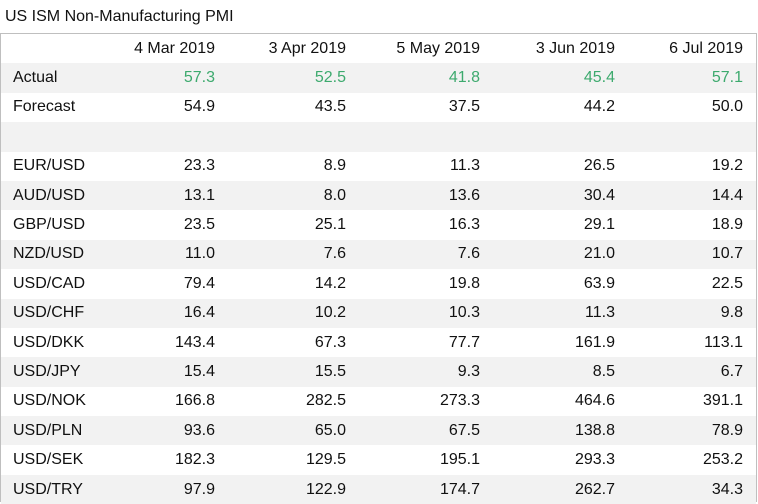 This screenshot has height=504, width=758. I want to click on table-row: USD/PLN 93.6 65.0 67.5 138.8 78.9, so click(378, 431).